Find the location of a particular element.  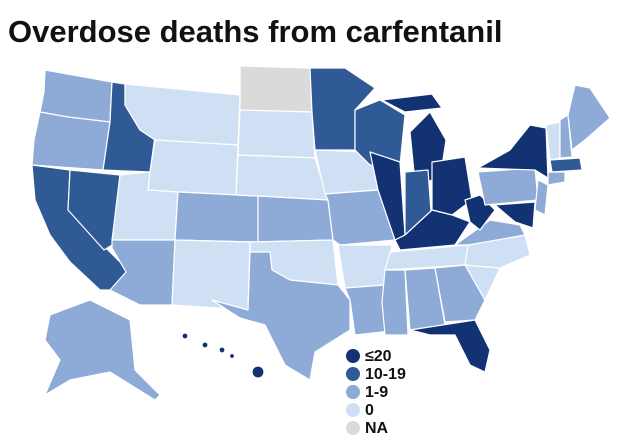

legend-label: 0 is located at coordinates (369, 410).